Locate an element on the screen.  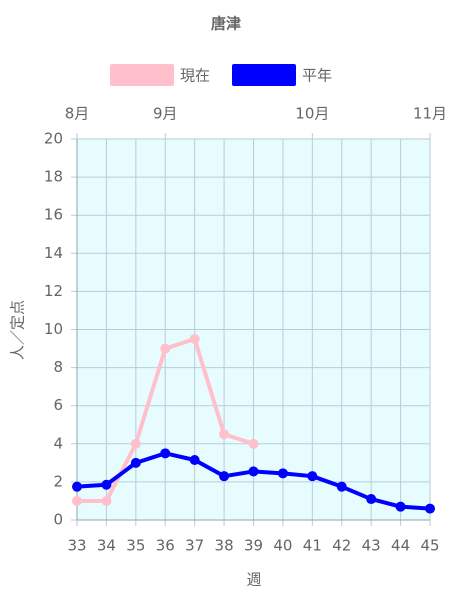
y-tick-label: 10 is located at coordinates (53, 329).